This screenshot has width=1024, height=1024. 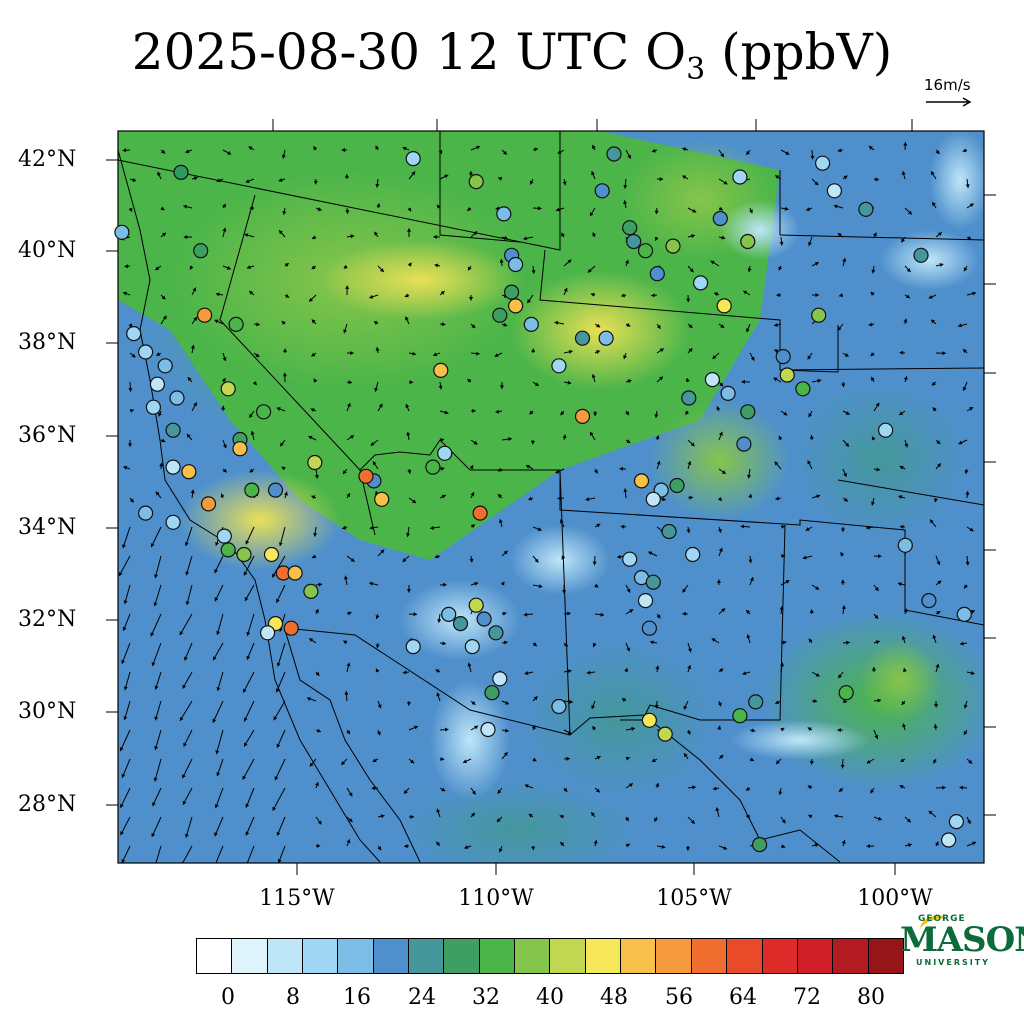 What do you see at coordinates (696, 69) in the screenshot?
I see `title-subscript: 3` at bounding box center [696, 69].